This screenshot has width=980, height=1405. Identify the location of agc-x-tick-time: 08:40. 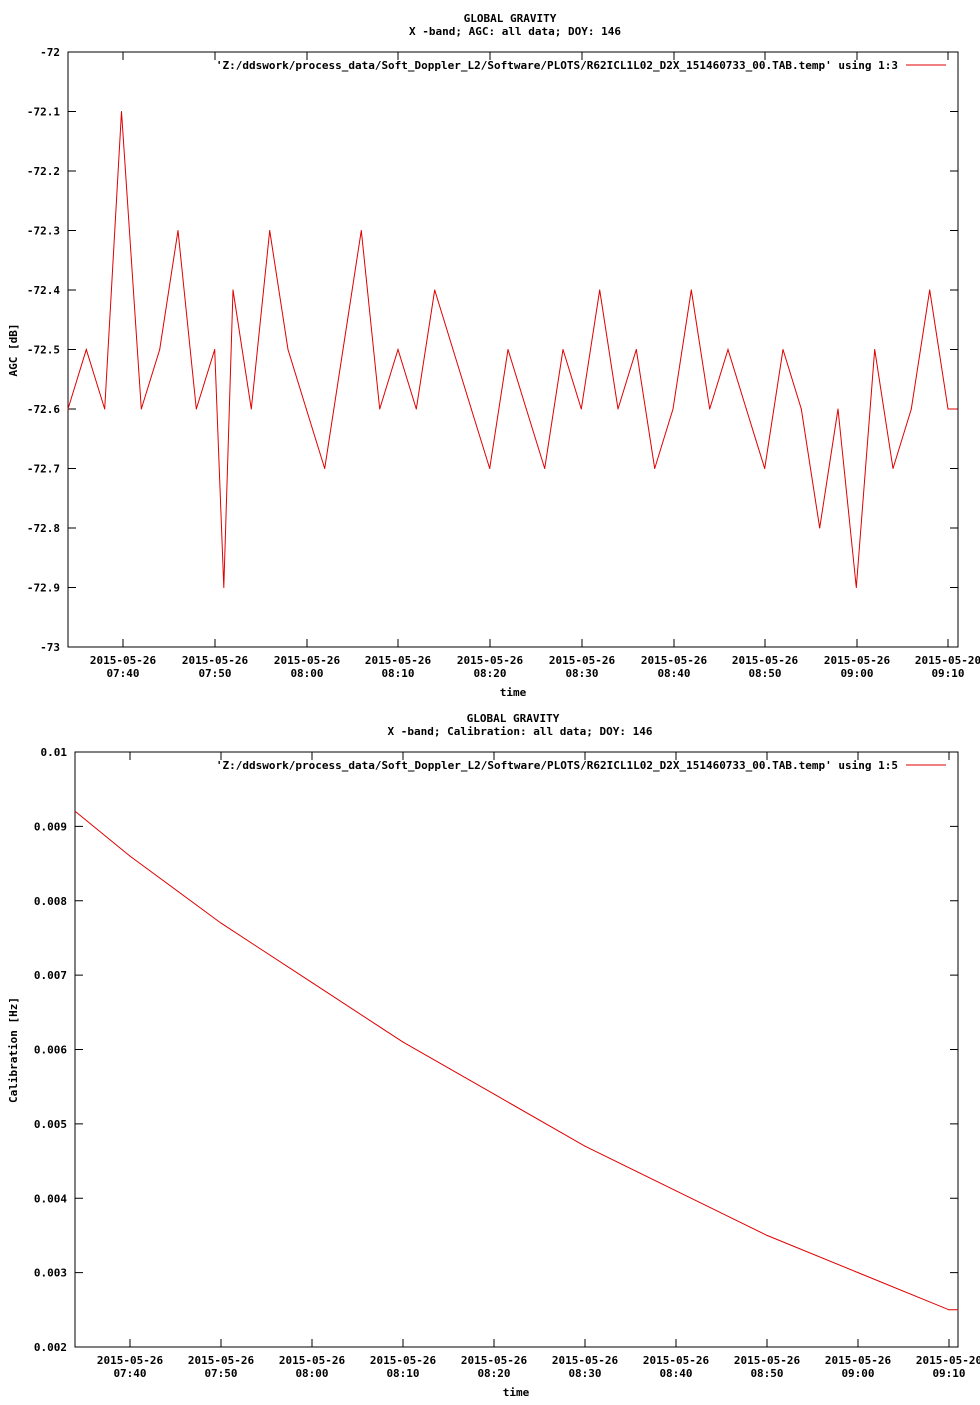
(673, 673).